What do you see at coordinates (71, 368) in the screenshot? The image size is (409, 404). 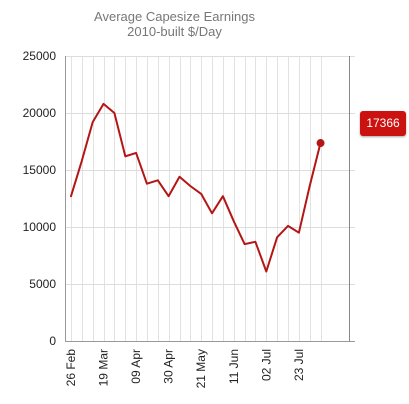 I see `x-tick-label: 26 Feb` at bounding box center [71, 368].